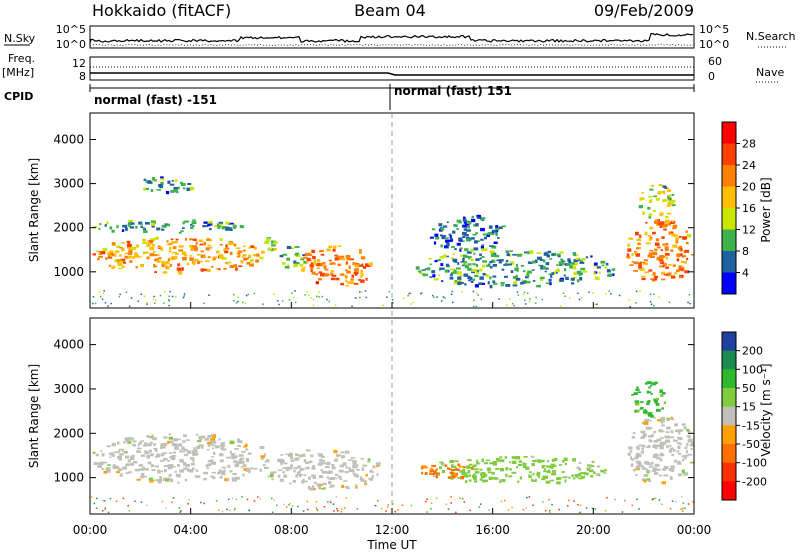 The height and width of the screenshot is (558, 800). I want to click on nsky-panel: N.Sky 10^5 10^0 10^5 10^0 N.Search, so click(400, 37).